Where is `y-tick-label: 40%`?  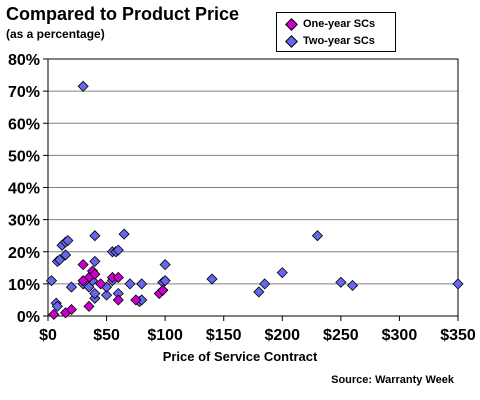
y-tick-label: 40% is located at coordinates (24, 189).